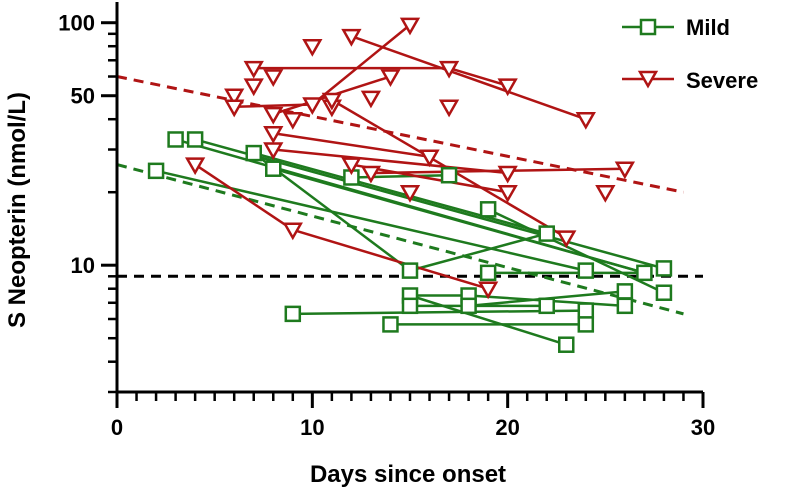 This screenshot has height=498, width=787. I want to click on legend-mild-marker, so click(648, 27).